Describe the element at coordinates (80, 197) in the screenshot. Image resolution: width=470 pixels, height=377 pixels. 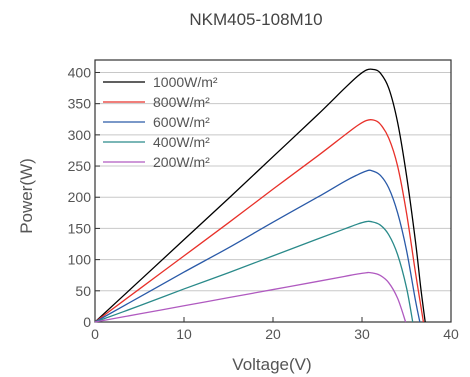
I see `y-tick-label-4: 200` at that location.